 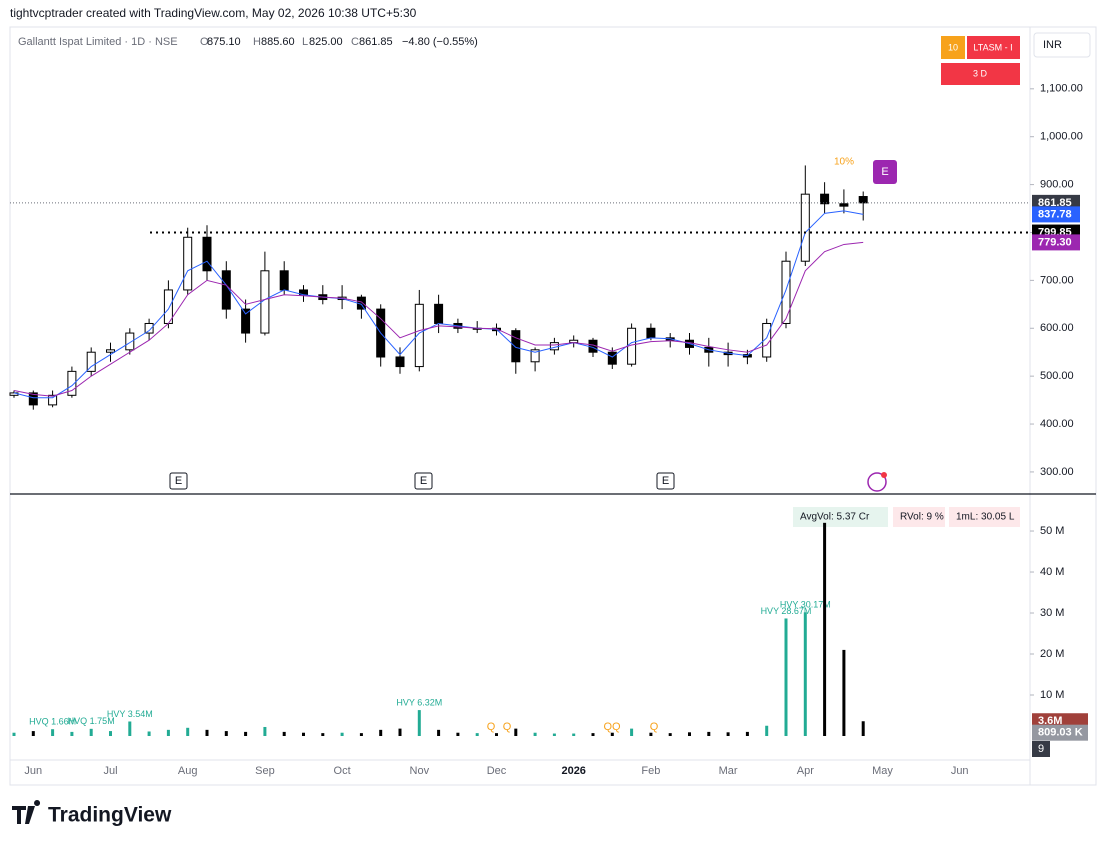 I want to click on rvol-badge-box, so click(x=1041, y=749).